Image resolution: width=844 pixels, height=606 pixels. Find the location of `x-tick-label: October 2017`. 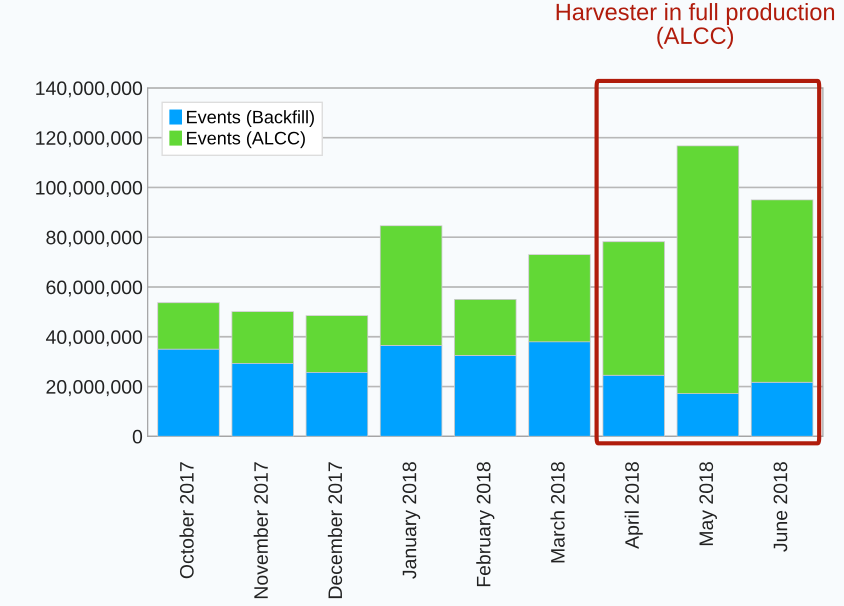

x-tick-label: October 2017 is located at coordinates (186, 520).